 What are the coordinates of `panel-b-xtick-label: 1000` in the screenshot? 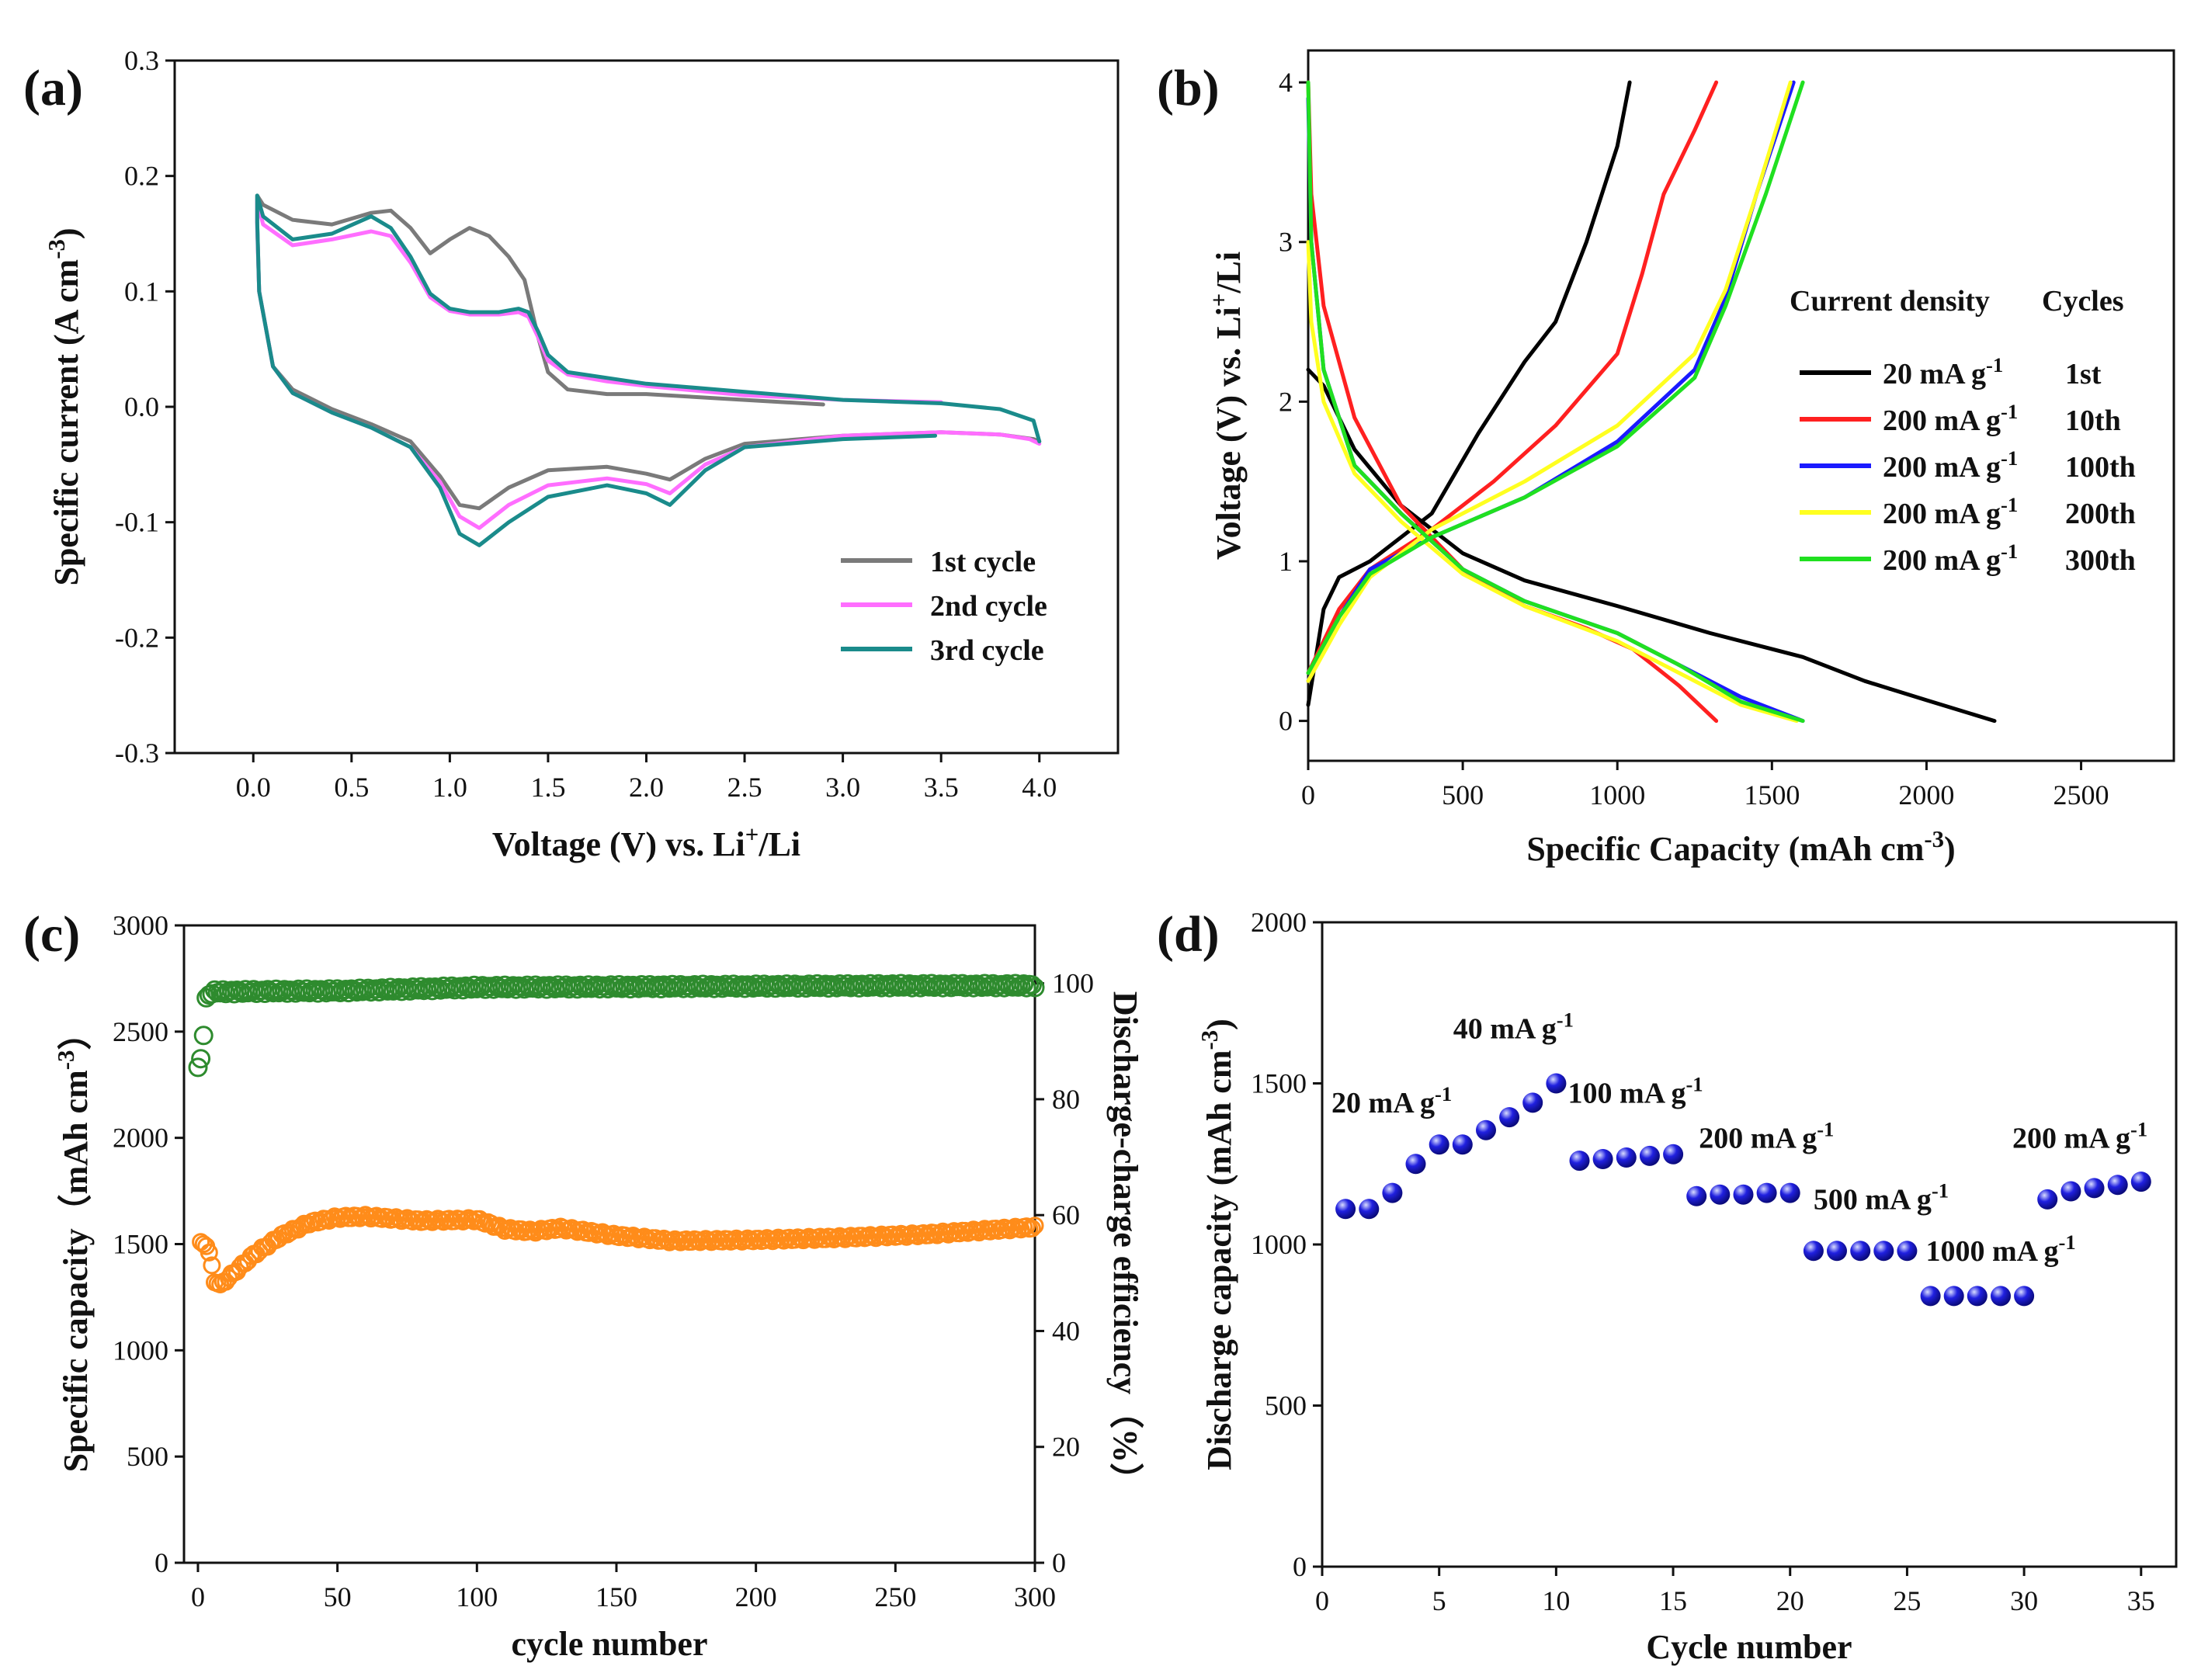 It's located at (1617, 794).